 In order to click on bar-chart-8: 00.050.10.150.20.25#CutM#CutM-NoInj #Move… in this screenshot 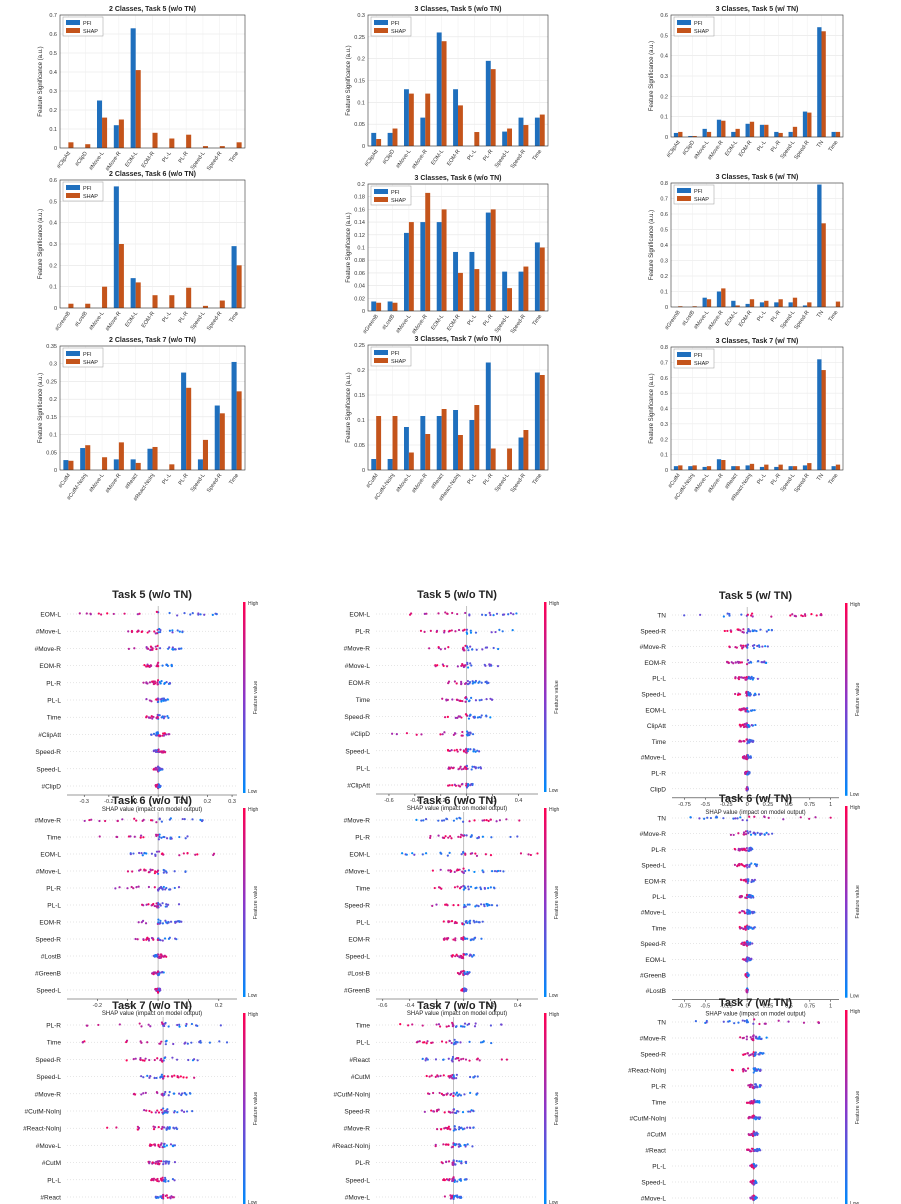, I will do `click(447, 419)`.